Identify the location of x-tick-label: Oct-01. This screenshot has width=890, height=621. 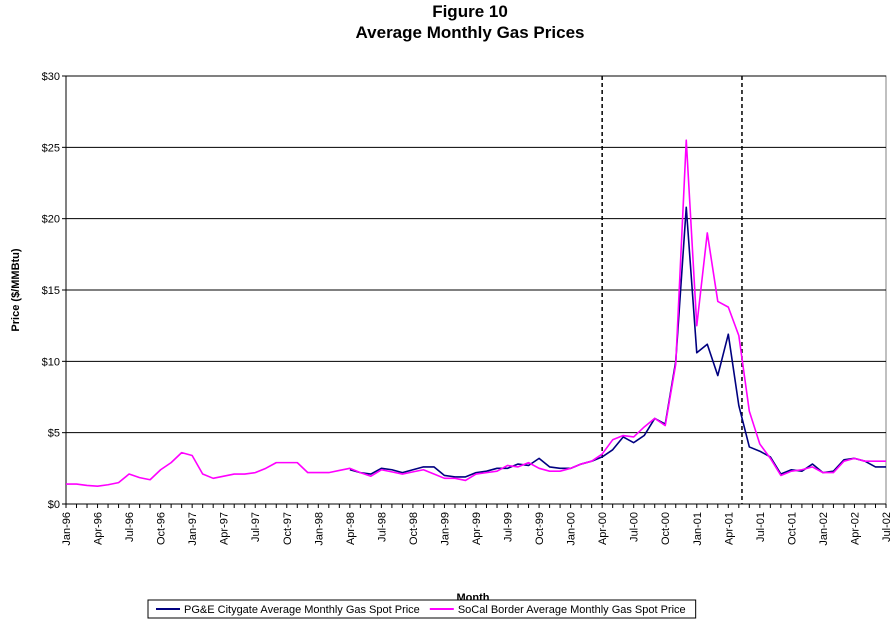
(792, 528).